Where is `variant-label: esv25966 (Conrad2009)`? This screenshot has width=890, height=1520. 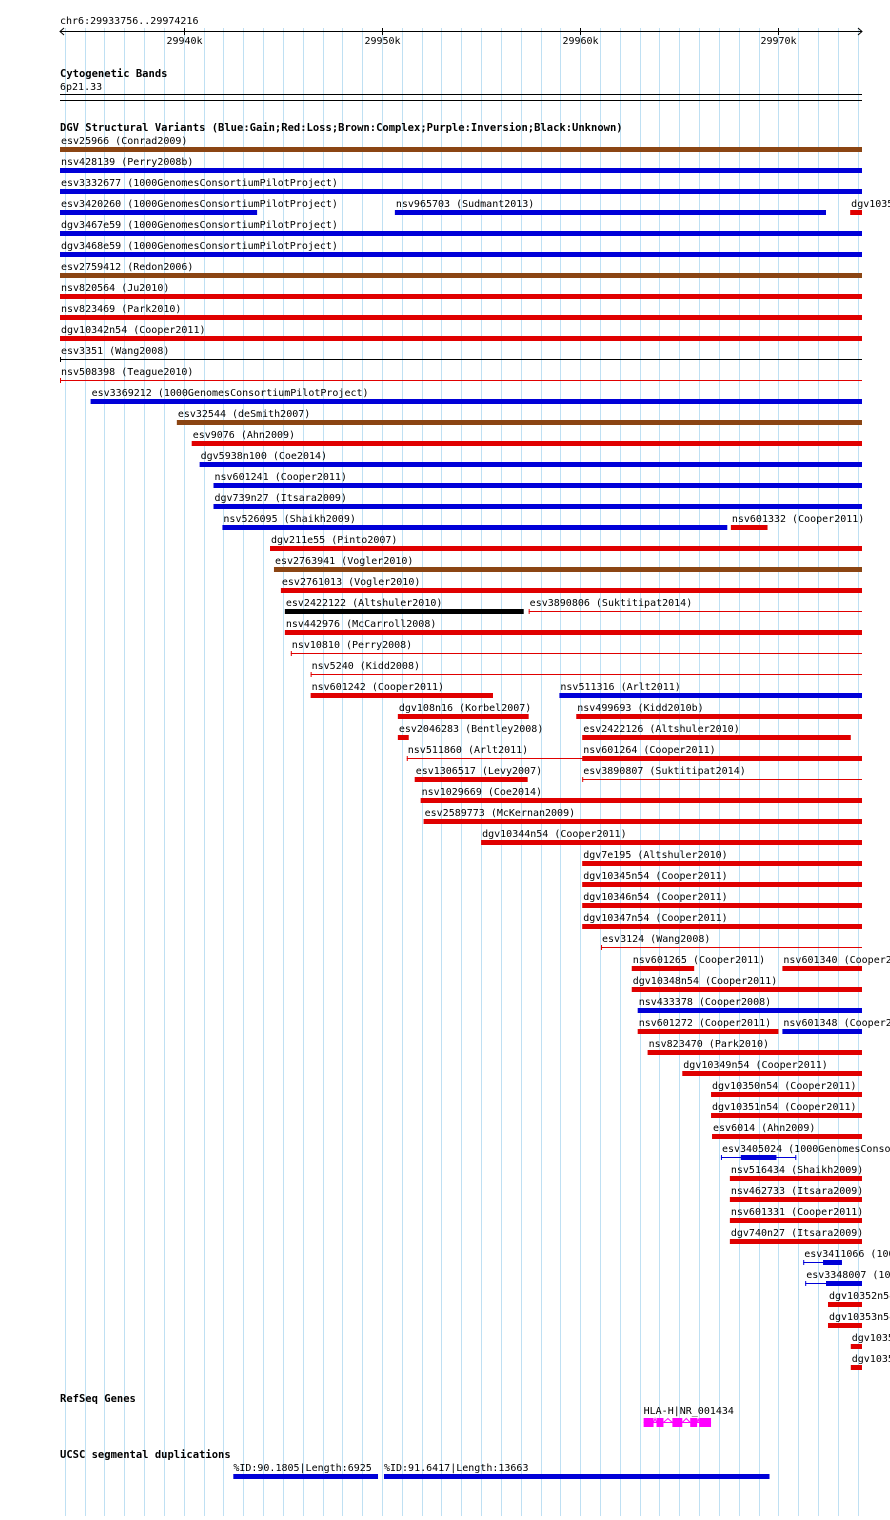 variant-label: esv25966 (Conrad2009) is located at coordinates (124, 141).